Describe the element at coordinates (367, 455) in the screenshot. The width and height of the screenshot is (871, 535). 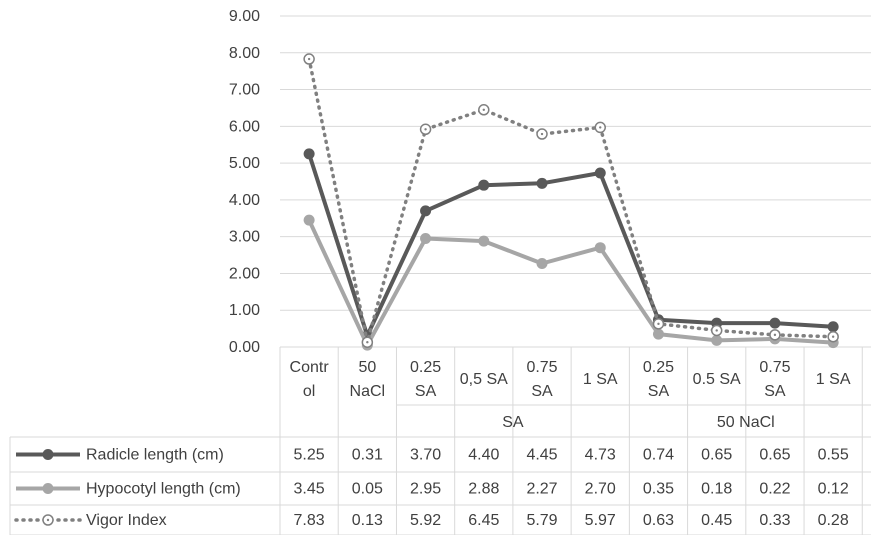
I see `table-cell-value: 0.31` at that location.